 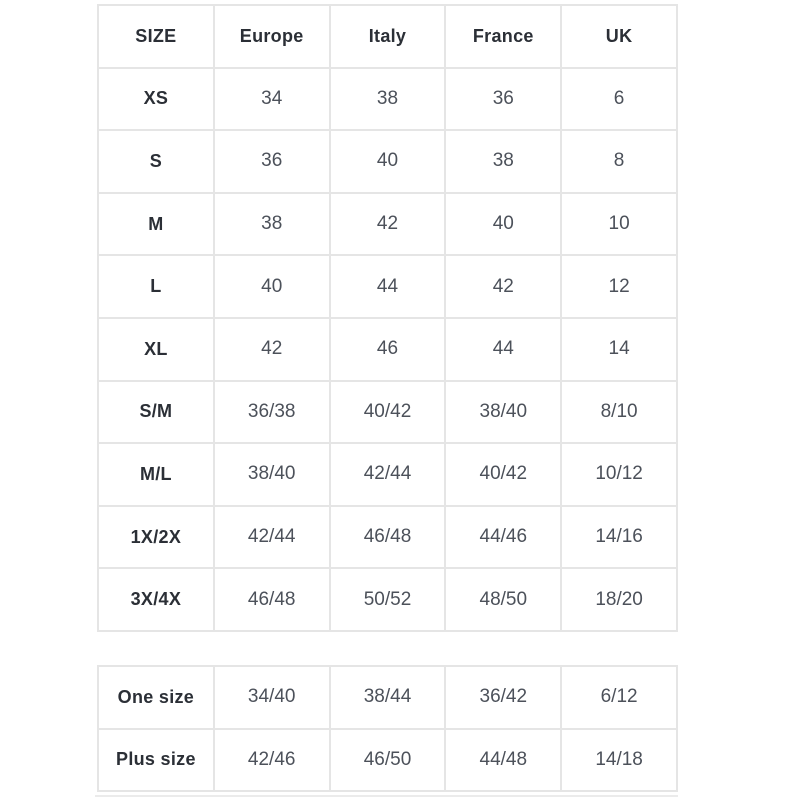 What do you see at coordinates (156, 474) in the screenshot?
I see `row-label: M/L` at bounding box center [156, 474].